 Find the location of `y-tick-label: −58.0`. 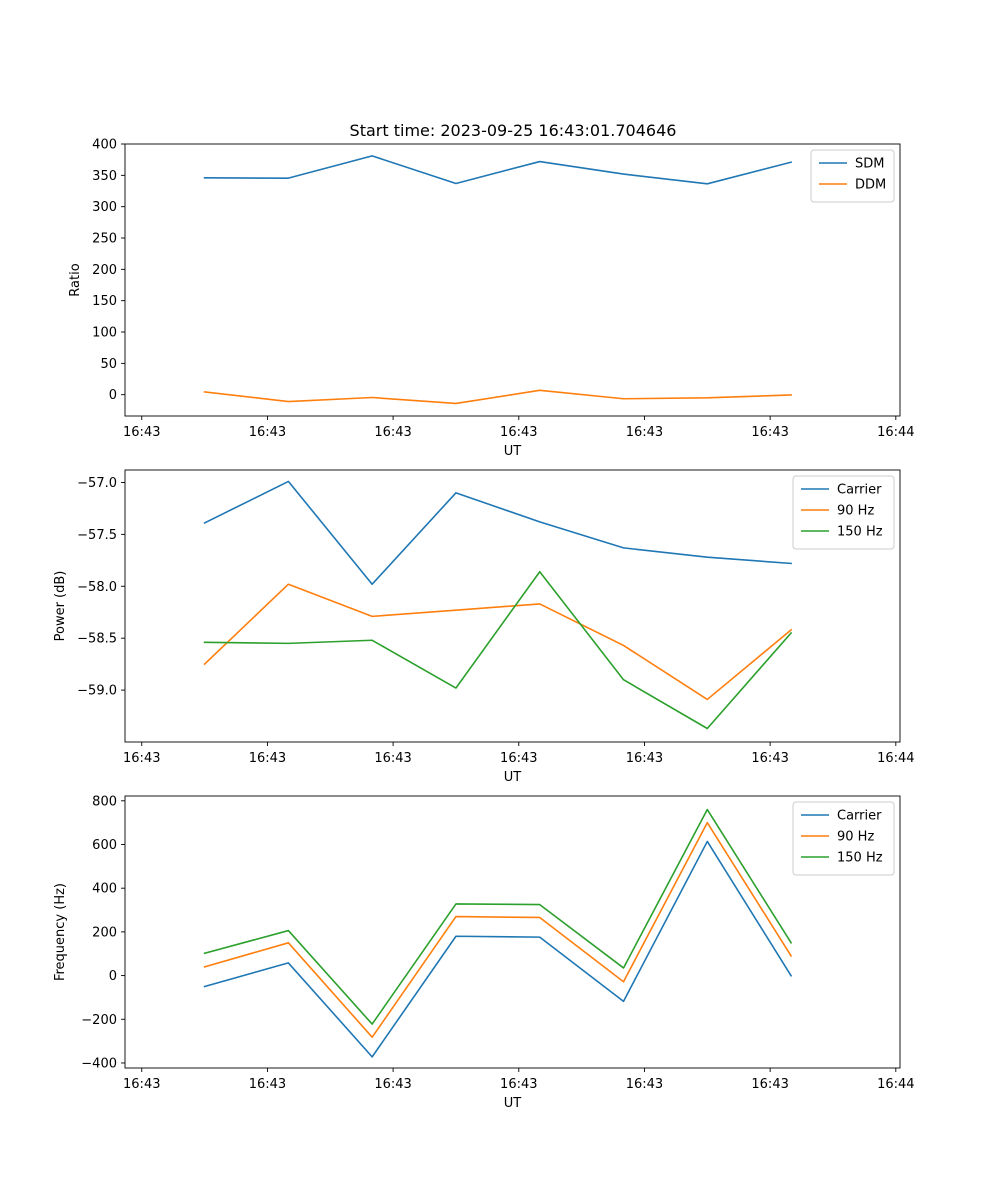

y-tick-label: −58.0 is located at coordinates (97, 587).